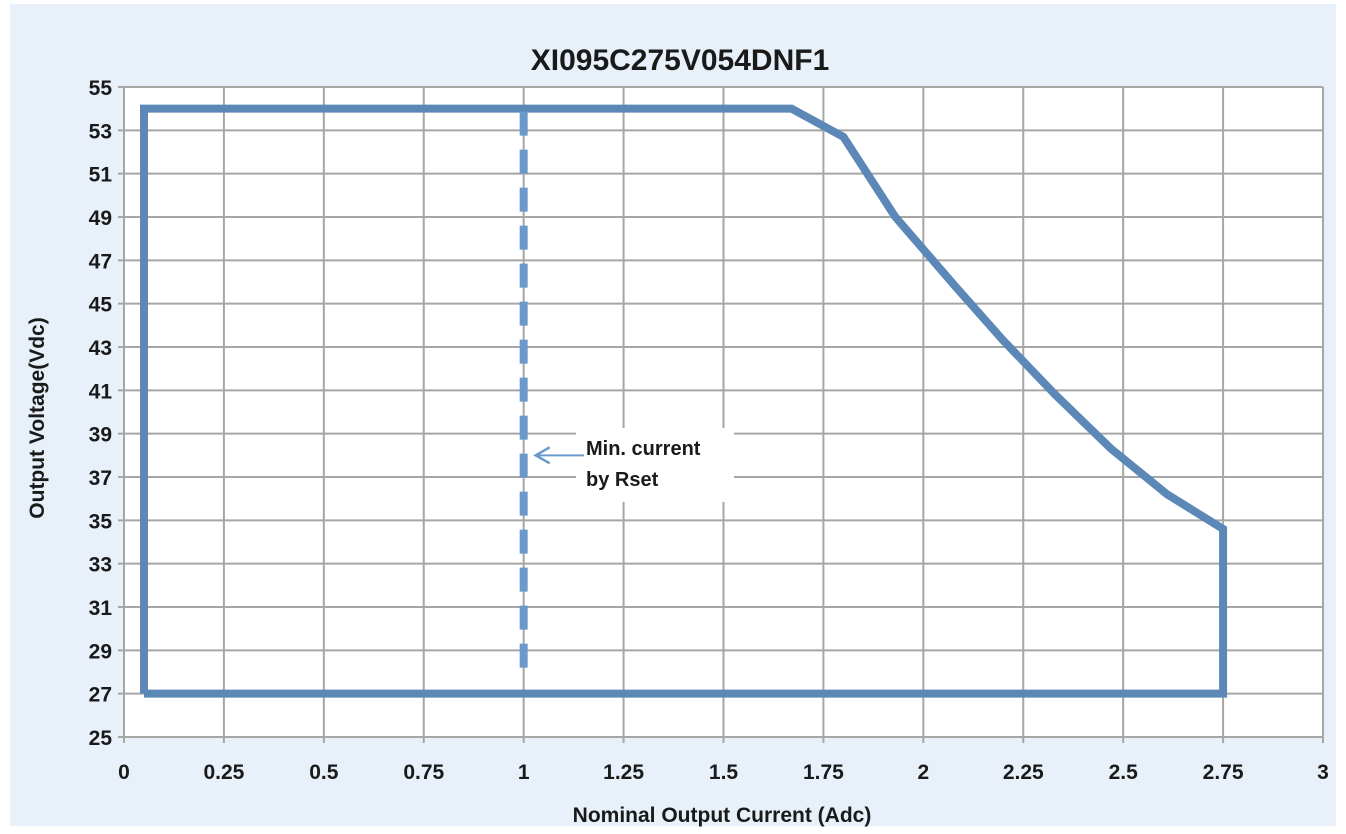 This screenshot has width=1346, height=834. I want to click on x-tick-label: 2.5, so click(1124, 772).